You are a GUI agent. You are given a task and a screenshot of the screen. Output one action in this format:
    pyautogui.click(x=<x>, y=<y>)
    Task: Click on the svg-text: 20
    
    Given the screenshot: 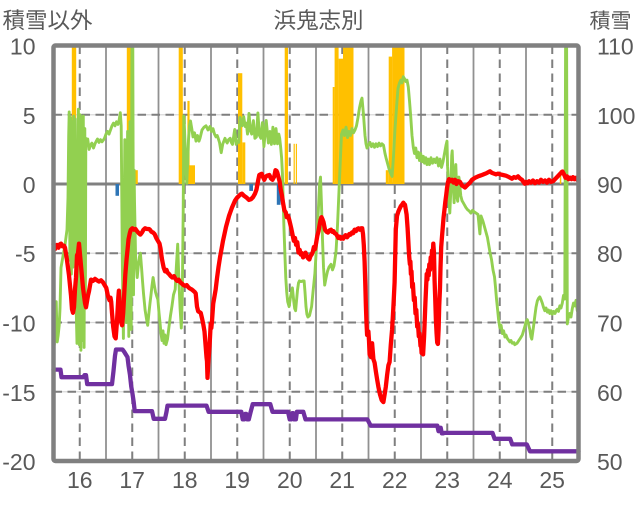 What is the action you would take?
    pyautogui.click(x=290, y=480)
    